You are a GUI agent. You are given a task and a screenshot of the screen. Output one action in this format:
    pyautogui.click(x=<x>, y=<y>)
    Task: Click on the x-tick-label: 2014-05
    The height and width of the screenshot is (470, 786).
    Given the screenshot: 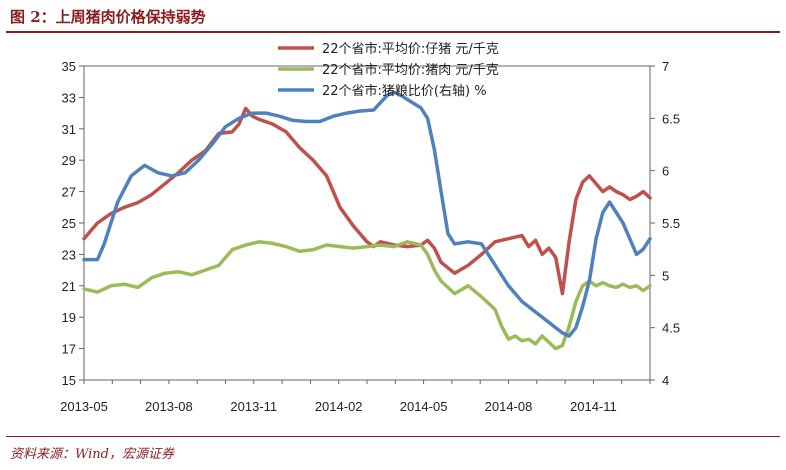 What is the action you would take?
    pyautogui.click(x=424, y=406)
    